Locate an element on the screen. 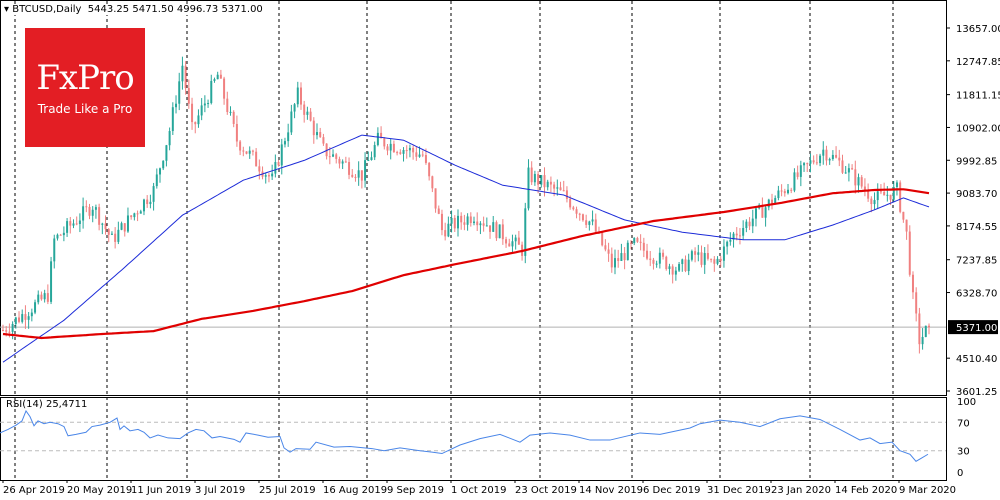 The image size is (1000, 500). date-tick-label: 25 Jul 2019 is located at coordinates (287, 490).